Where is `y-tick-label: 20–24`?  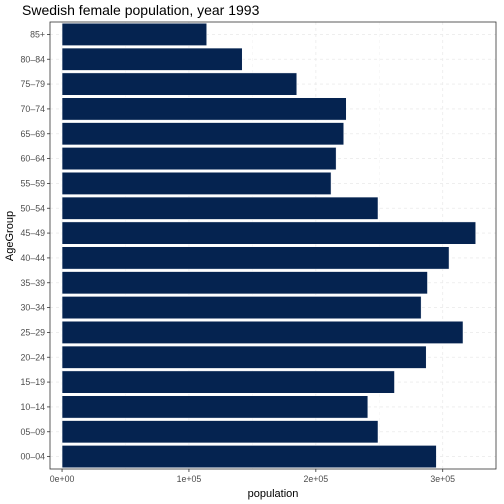 y-tick-label: 20–24 is located at coordinates (33, 357).